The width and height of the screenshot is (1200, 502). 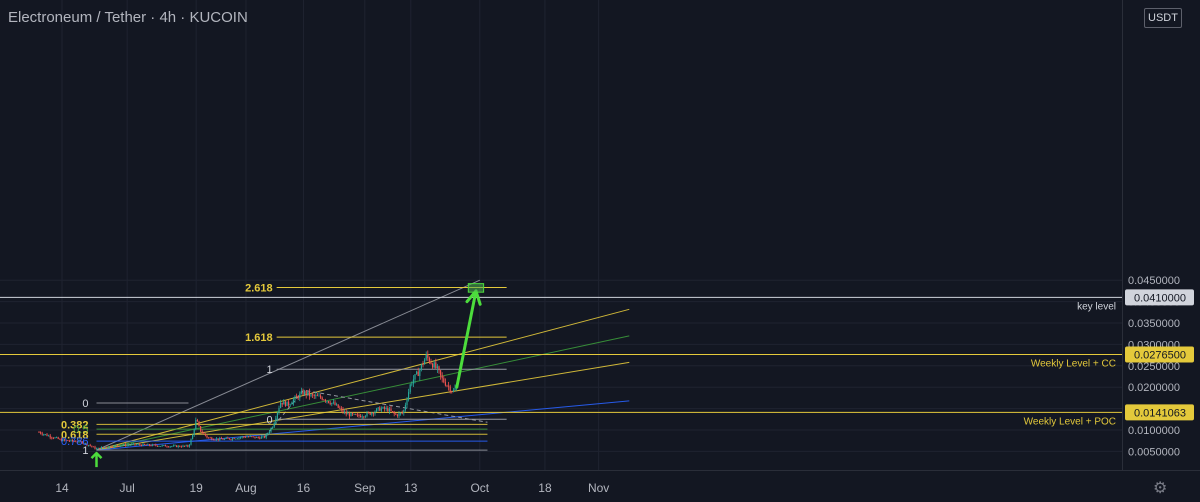 What do you see at coordinates (85, 451) in the screenshot?
I see `fib-retracement-label: 1` at bounding box center [85, 451].